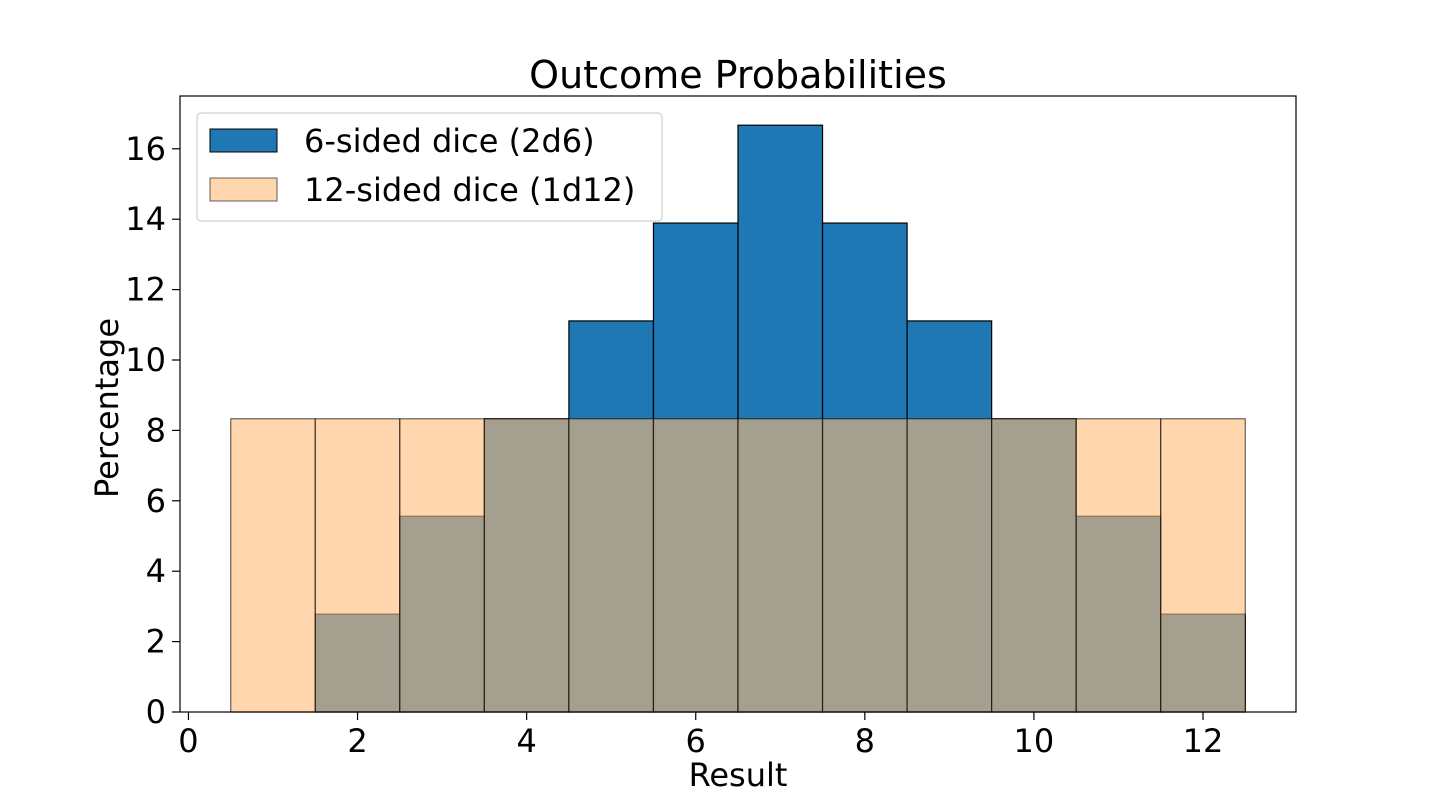 The width and height of the screenshot is (1440, 805). Describe the element at coordinates (526, 741) in the screenshot. I see `x-tick-label: 4` at that location.